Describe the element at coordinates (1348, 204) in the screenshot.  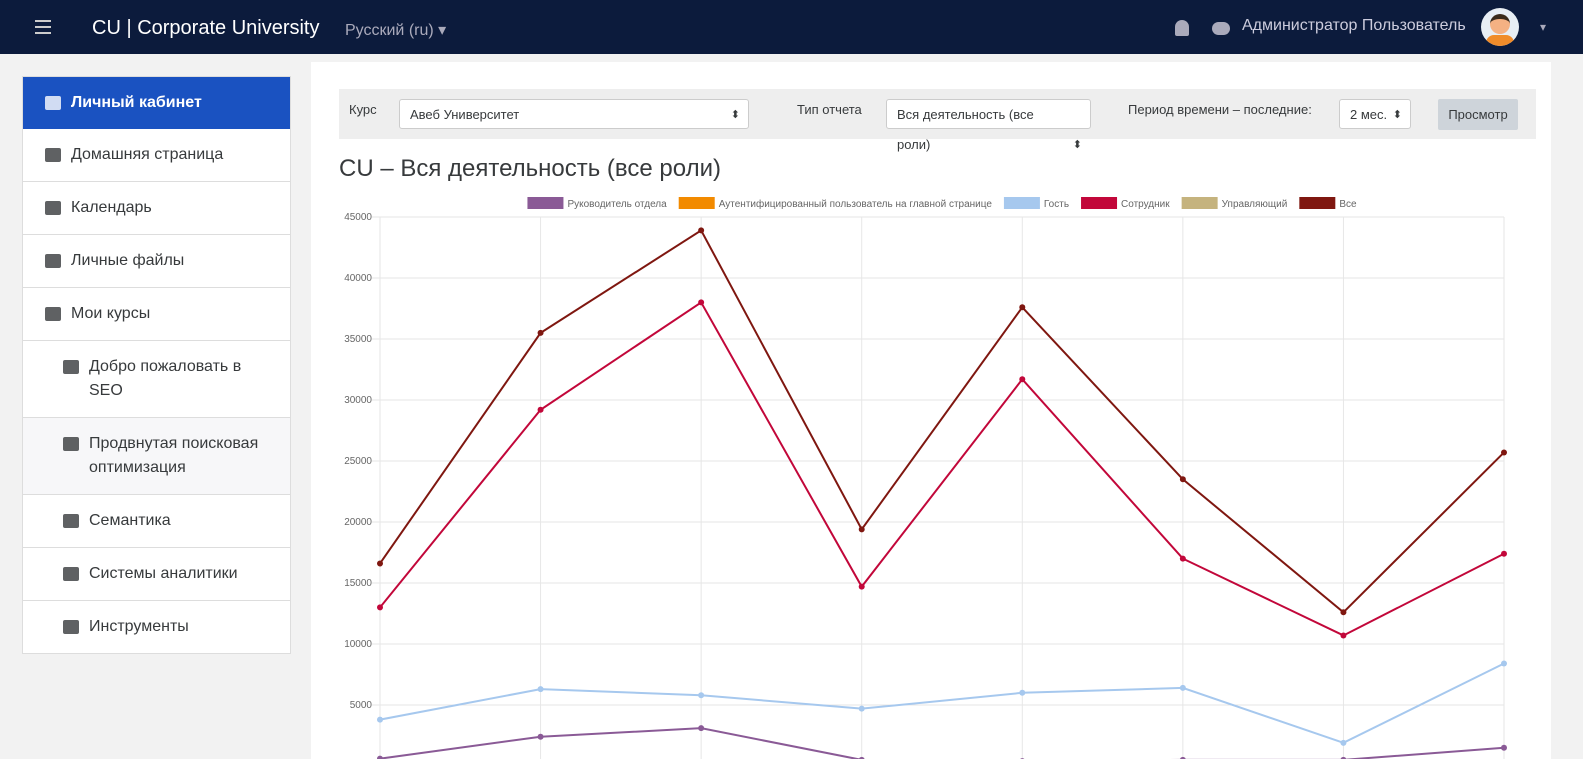
I see `legend-label: Все` at that location.